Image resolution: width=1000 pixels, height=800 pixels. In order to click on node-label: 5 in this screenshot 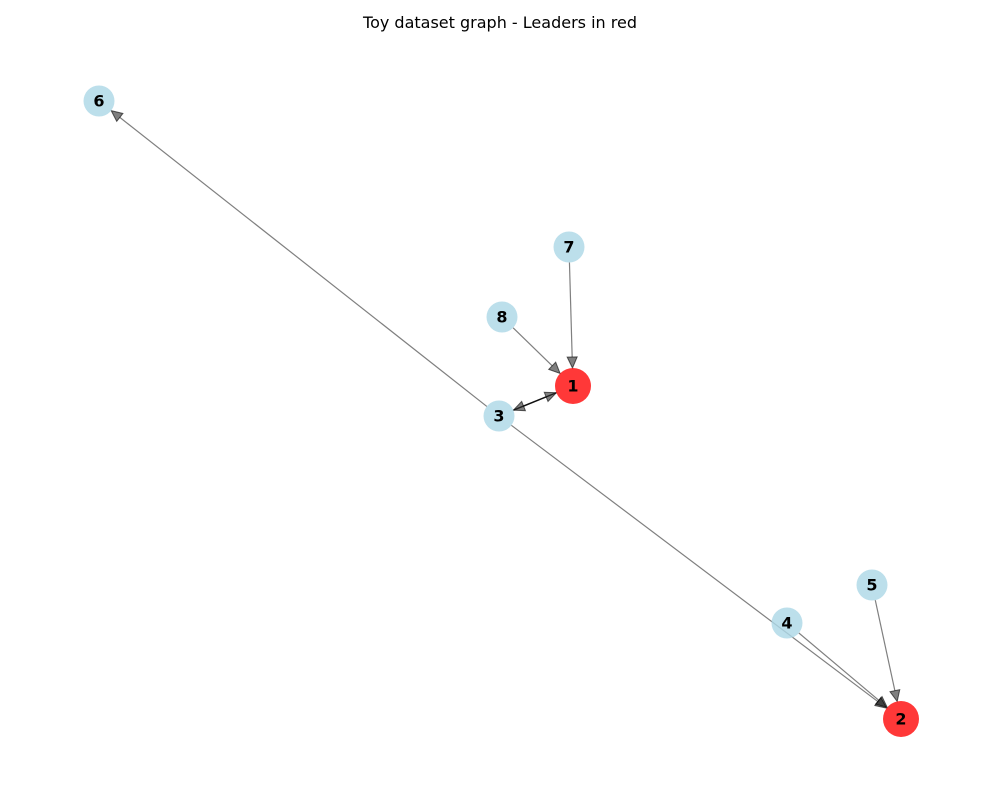, I will do `click(871, 585)`.